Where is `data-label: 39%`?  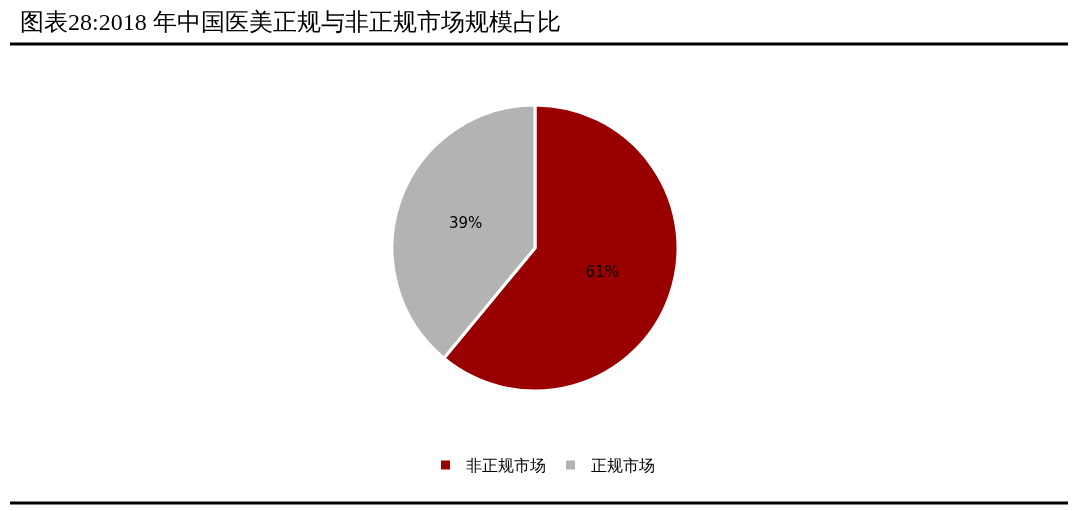
data-label: 39% is located at coordinates (466, 223).